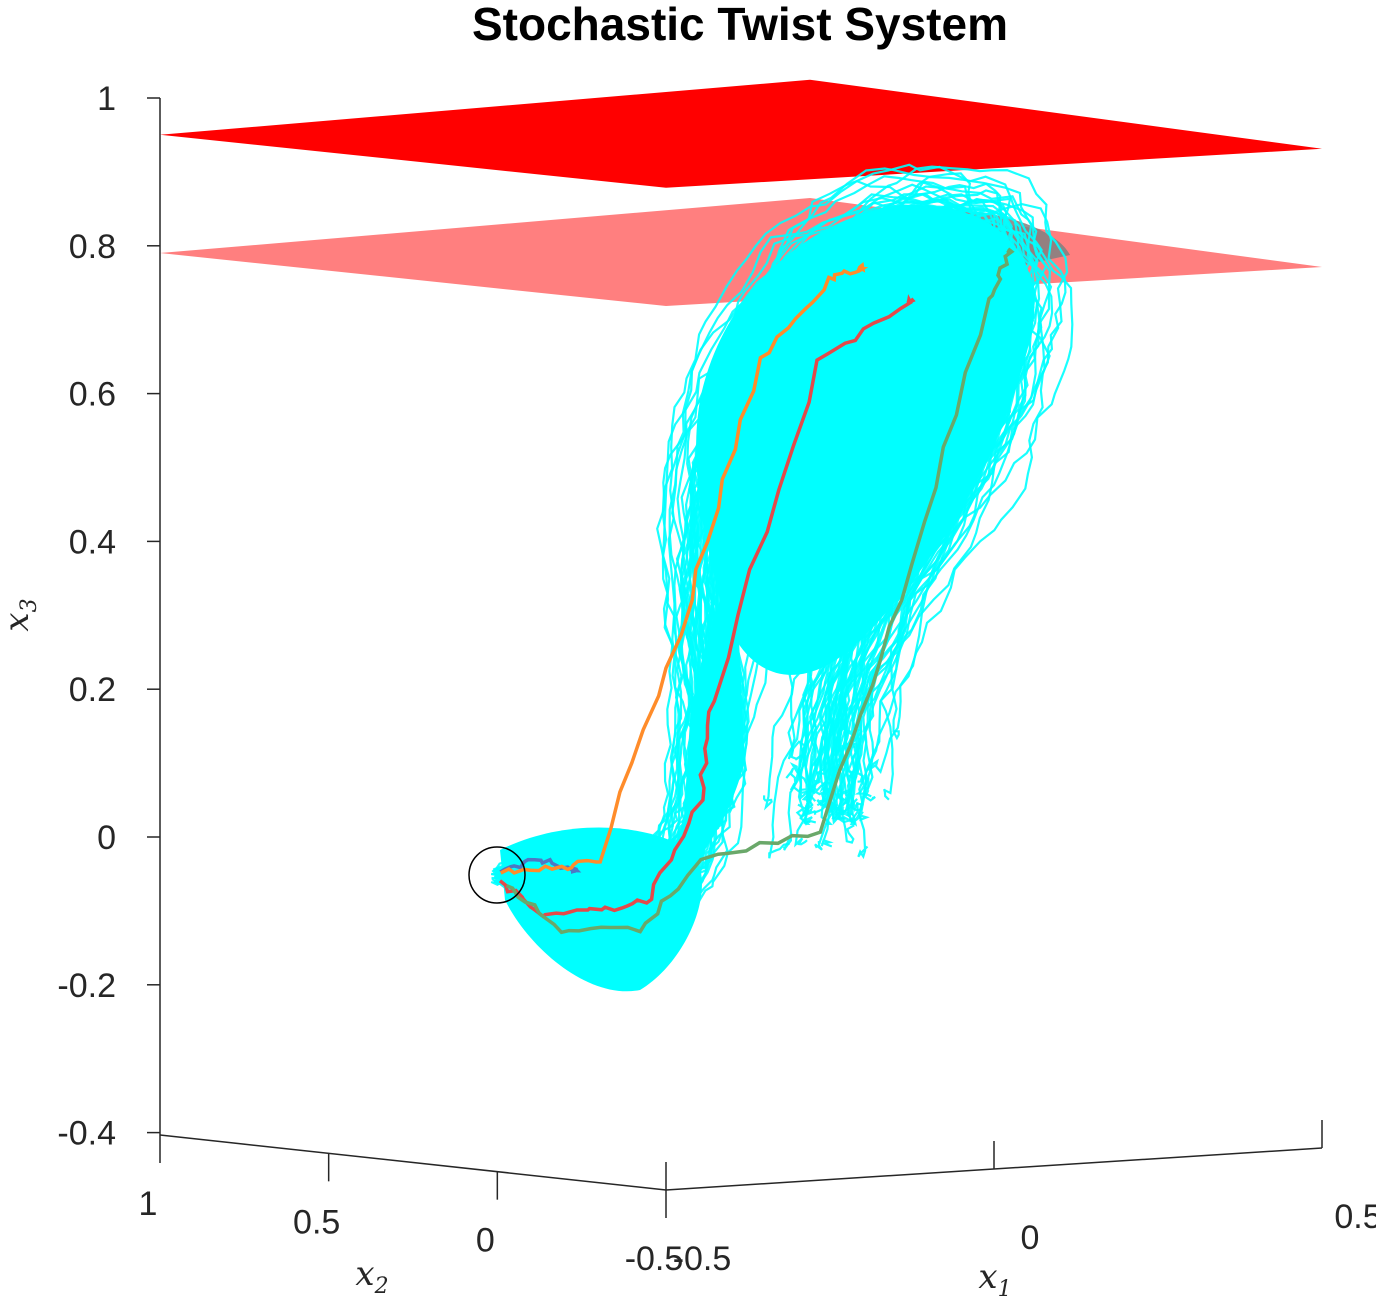 This screenshot has height=1298, width=1376. What do you see at coordinates (106, 99) in the screenshot?
I see `x3-tick-label: 1` at bounding box center [106, 99].